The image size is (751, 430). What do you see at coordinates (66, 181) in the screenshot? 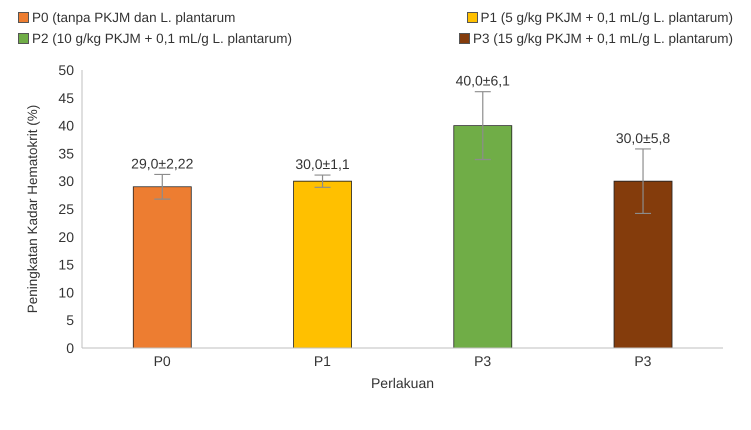
I see `y-tick-label: 30` at bounding box center [66, 181].